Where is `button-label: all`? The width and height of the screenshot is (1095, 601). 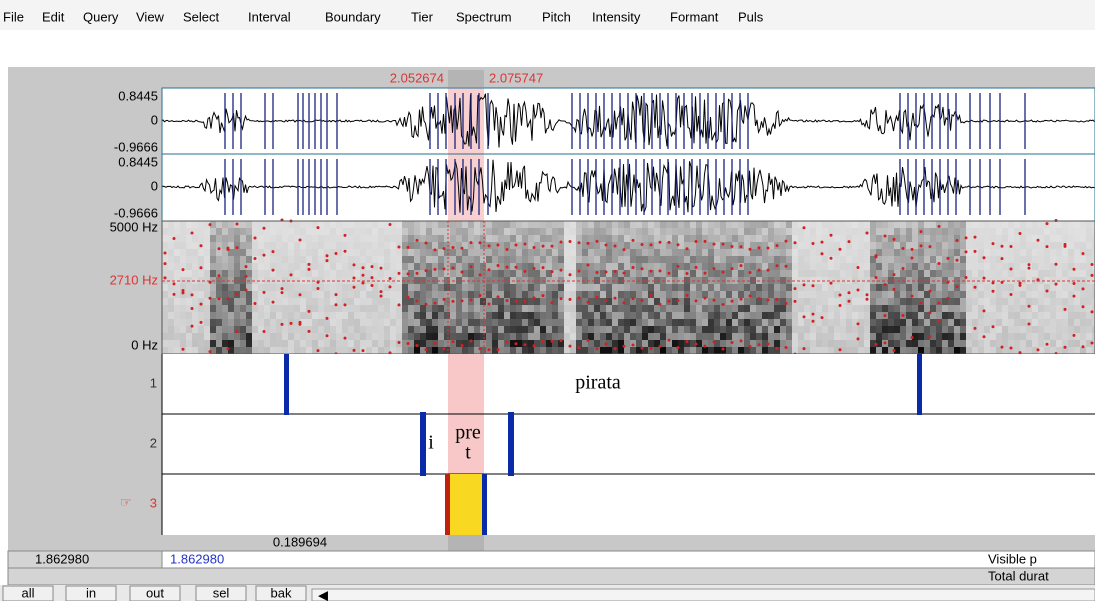
button-label: all is located at coordinates (27, 592).